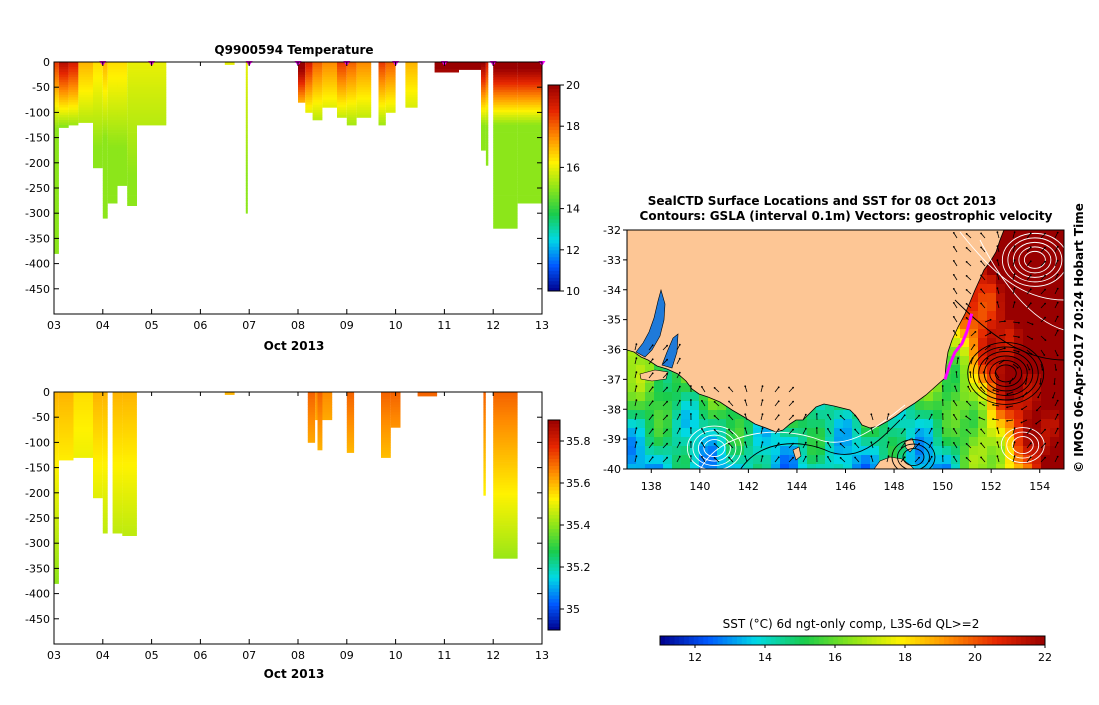 The image size is (1099, 705). What do you see at coordinates (573, 167) in the screenshot?
I see `temperature-colorbar-tick: 16` at bounding box center [573, 167].